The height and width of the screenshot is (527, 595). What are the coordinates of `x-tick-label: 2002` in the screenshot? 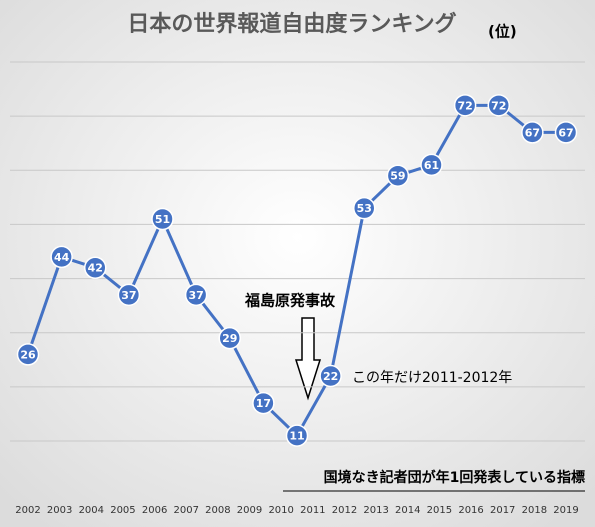 It's located at (27, 510).